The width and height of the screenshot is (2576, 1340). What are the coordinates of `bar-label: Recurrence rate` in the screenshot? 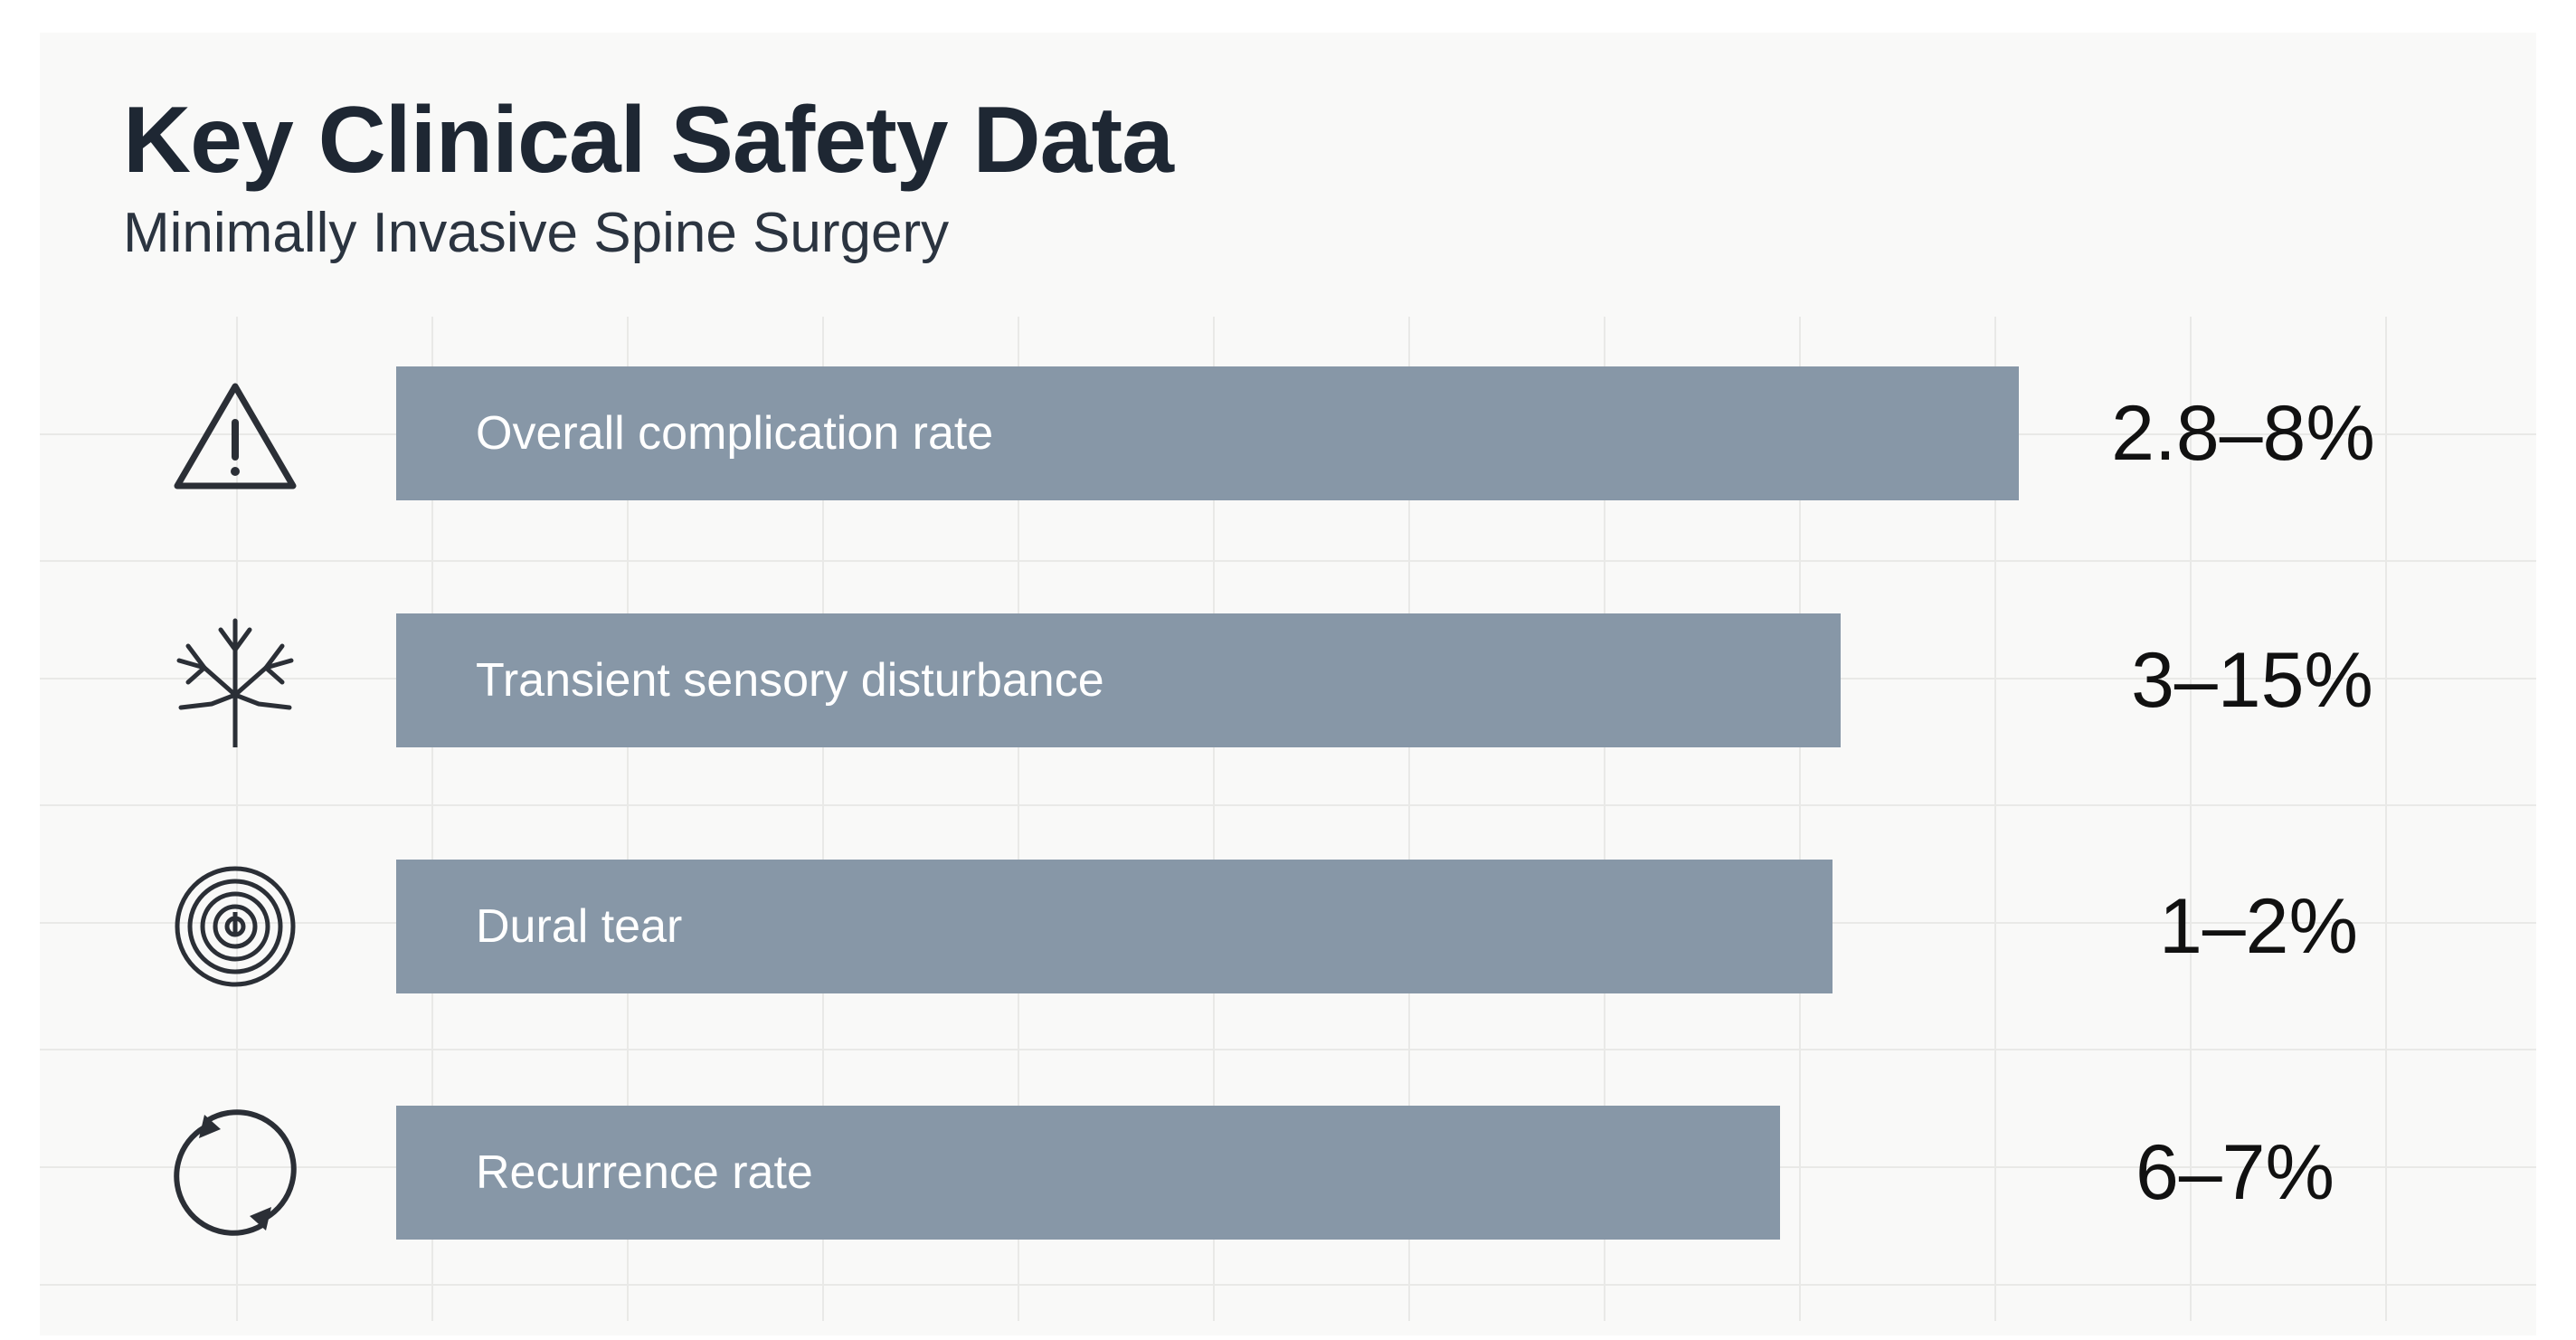 It's located at (645, 1172).